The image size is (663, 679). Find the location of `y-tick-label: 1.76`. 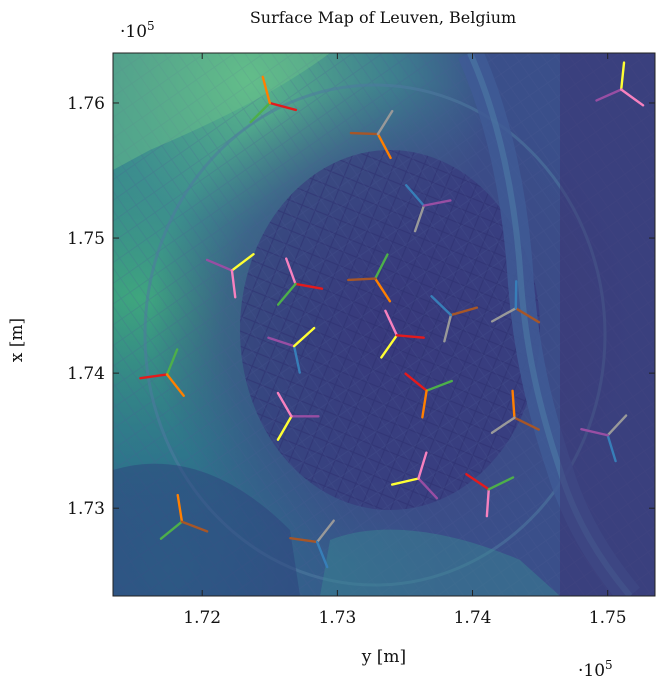

y-tick-label: 1.76 is located at coordinates (86, 104).